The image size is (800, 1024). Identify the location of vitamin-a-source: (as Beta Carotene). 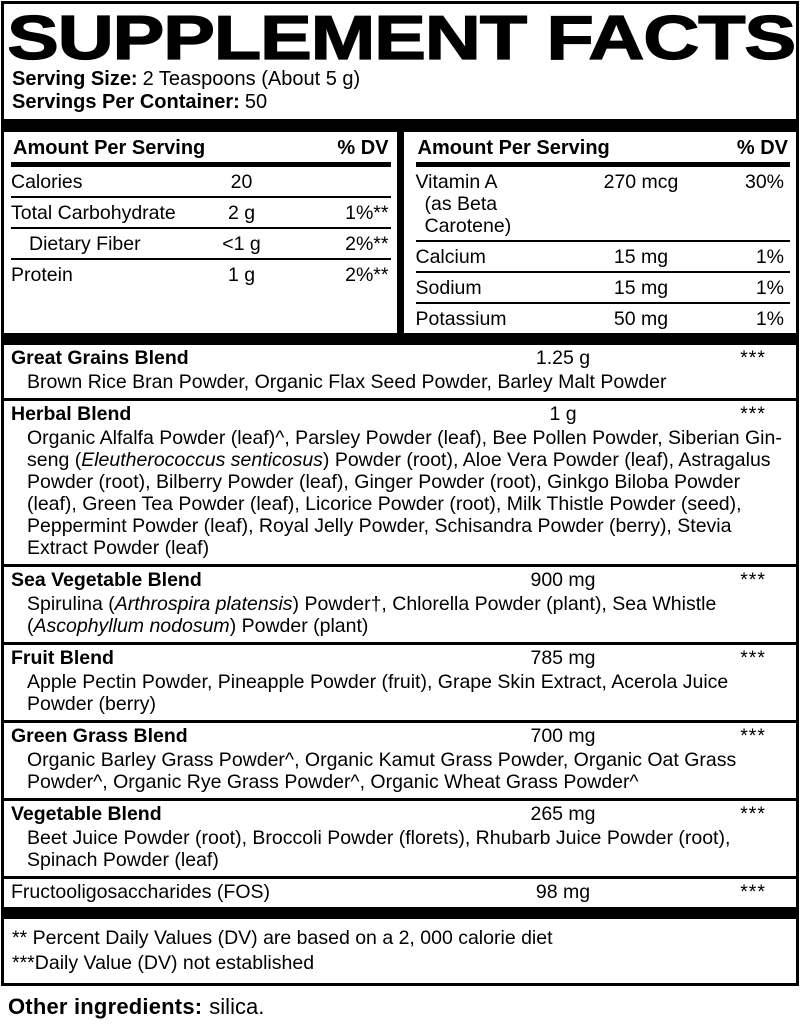
(468, 215).